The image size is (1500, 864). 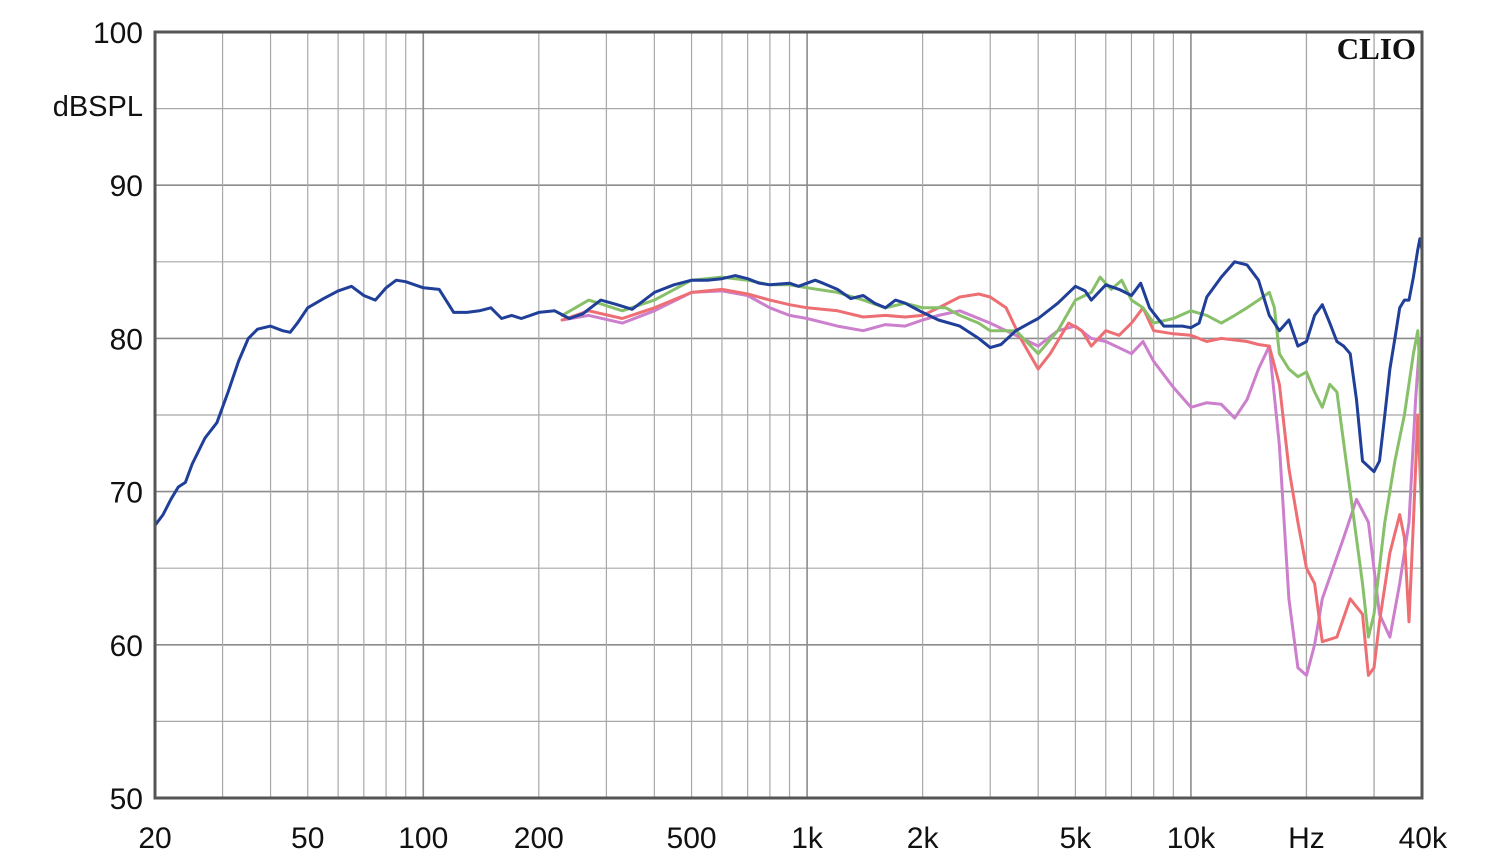 What do you see at coordinates (1376, 48) in the screenshot?
I see `clio-brand-label: CLIO` at bounding box center [1376, 48].